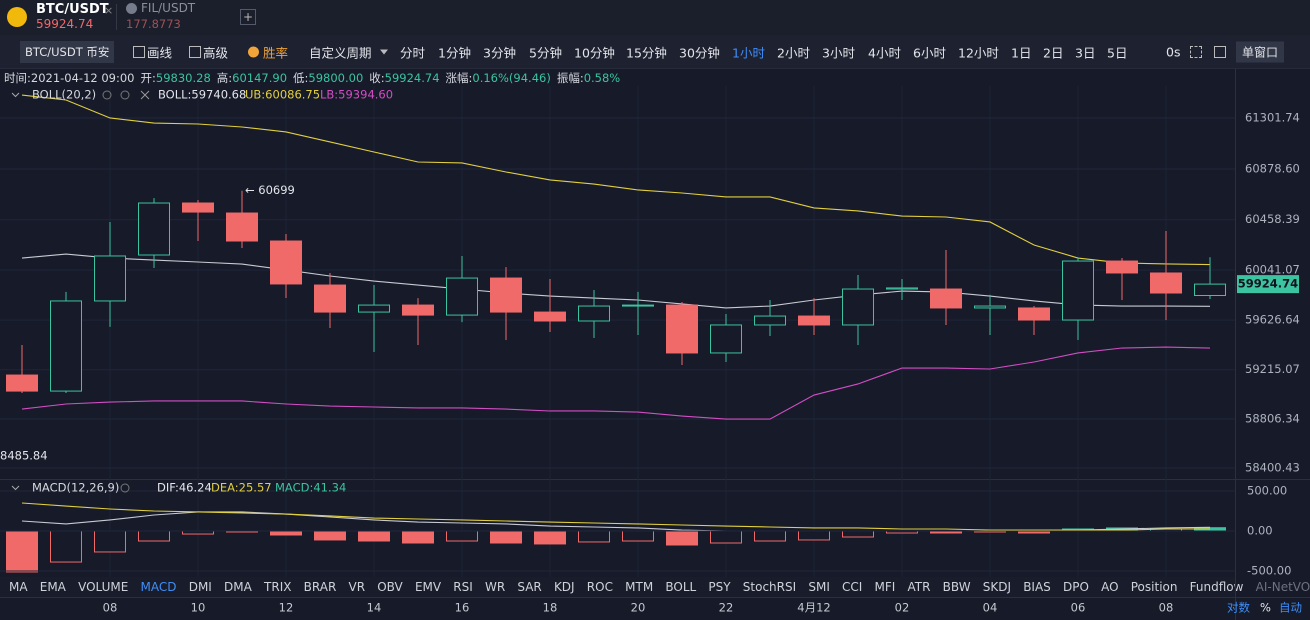 This screenshot has height=620, width=1310. Describe the element at coordinates (462, 608) in the screenshot. I see `x-tick-label: 16` at that location.